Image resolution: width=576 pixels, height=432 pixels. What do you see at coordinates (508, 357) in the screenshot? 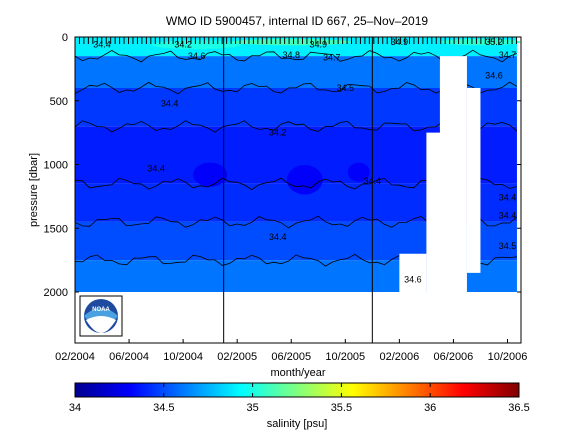
I see `x-tick-label: 10/2006` at bounding box center [508, 357].